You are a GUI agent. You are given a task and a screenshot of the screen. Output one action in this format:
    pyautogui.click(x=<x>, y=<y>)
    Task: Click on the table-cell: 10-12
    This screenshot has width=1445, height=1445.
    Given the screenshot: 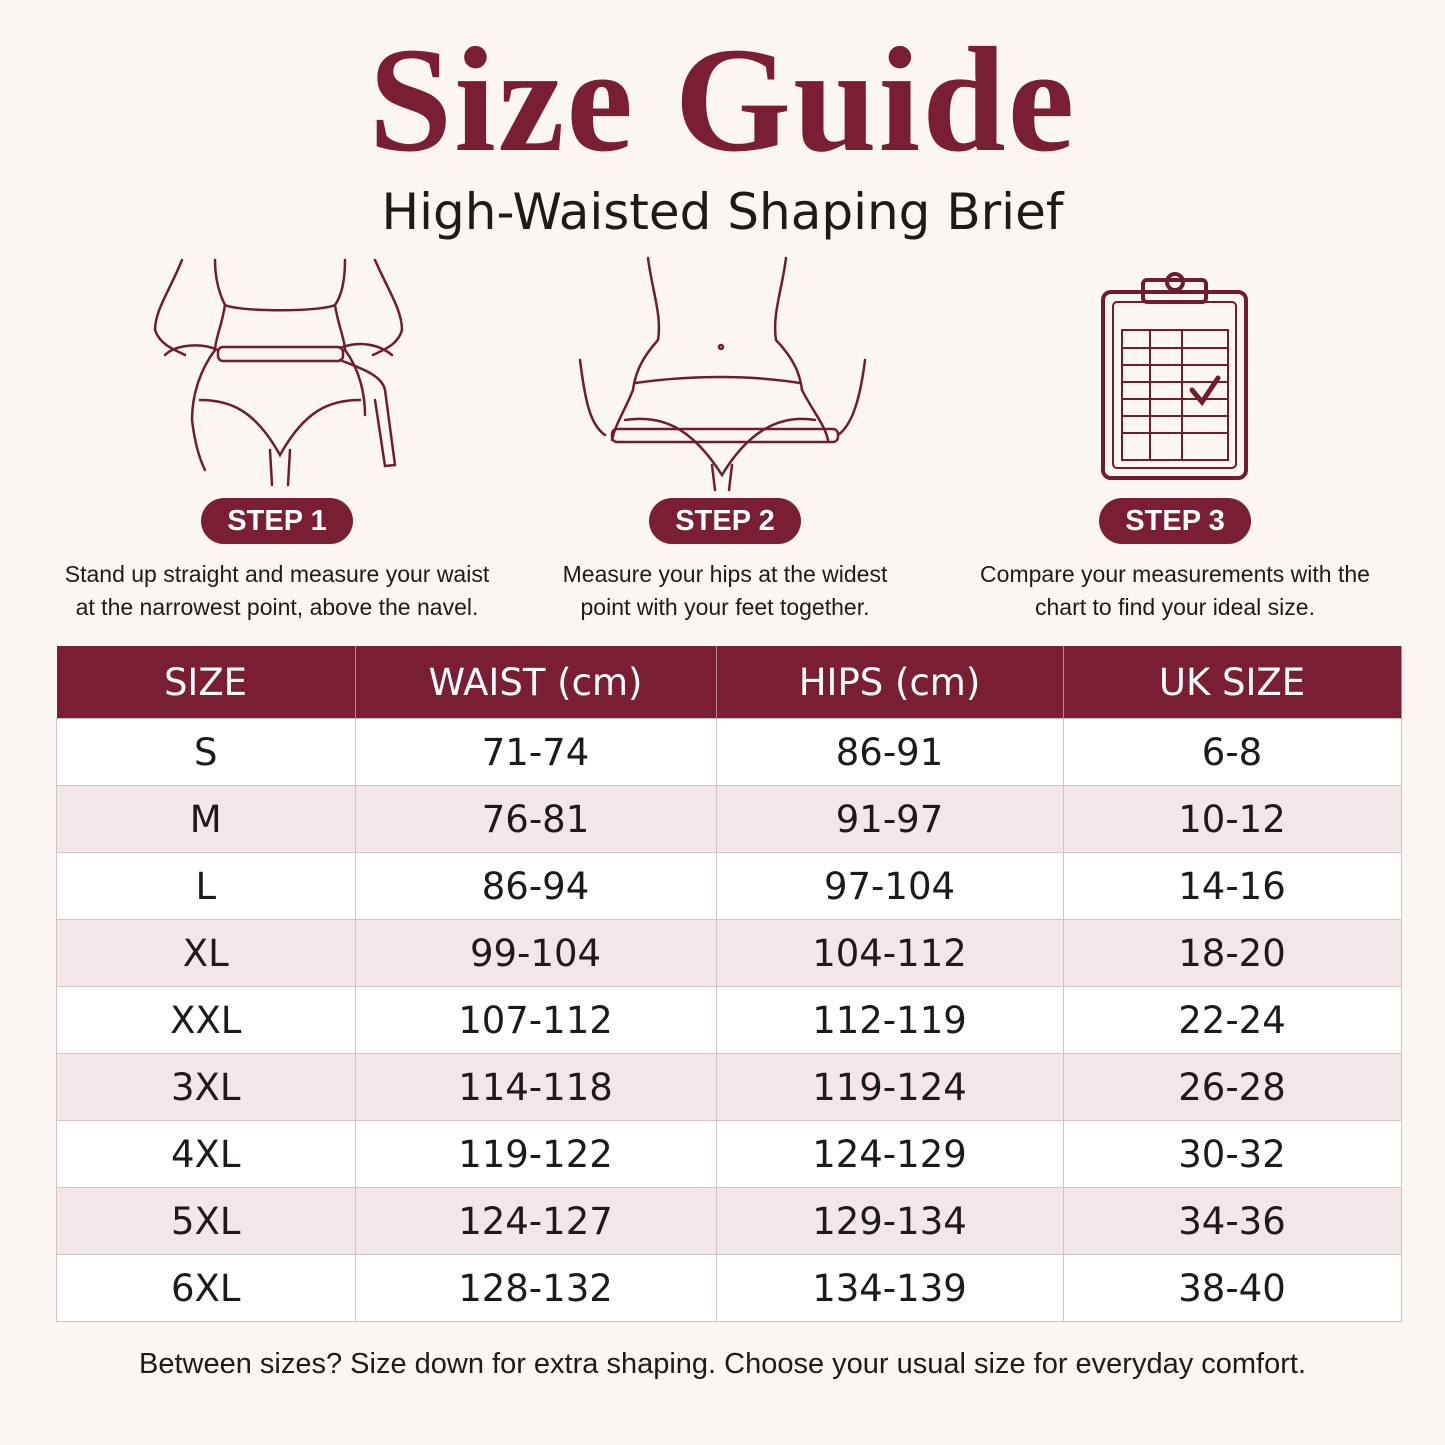 What is the action you would take?
    pyautogui.click(x=1232, y=819)
    